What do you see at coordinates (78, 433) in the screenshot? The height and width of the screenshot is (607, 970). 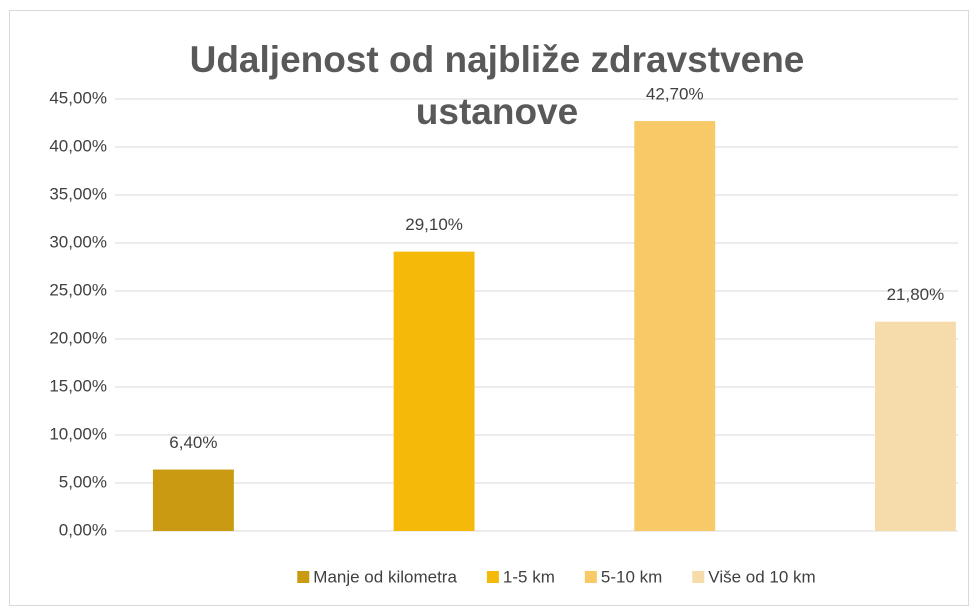 I see `y-tick-label: 10,00%` at bounding box center [78, 433].